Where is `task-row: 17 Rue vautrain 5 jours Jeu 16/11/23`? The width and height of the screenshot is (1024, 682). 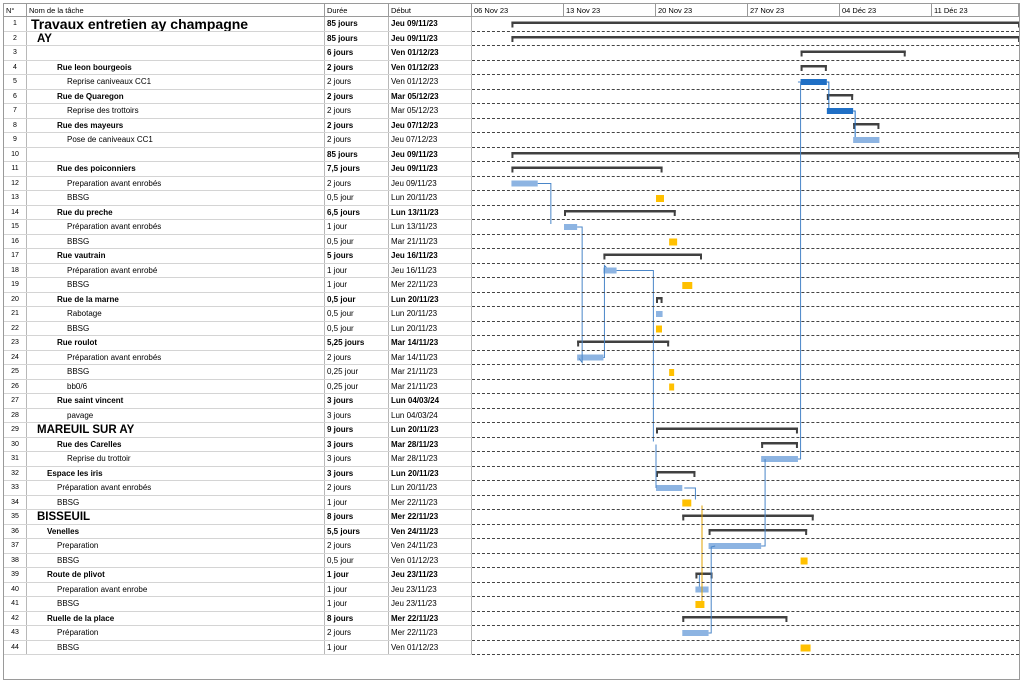 task-row: 17 Rue vautrain 5 jours Jeu 16/11/23 is located at coordinates (238, 256).